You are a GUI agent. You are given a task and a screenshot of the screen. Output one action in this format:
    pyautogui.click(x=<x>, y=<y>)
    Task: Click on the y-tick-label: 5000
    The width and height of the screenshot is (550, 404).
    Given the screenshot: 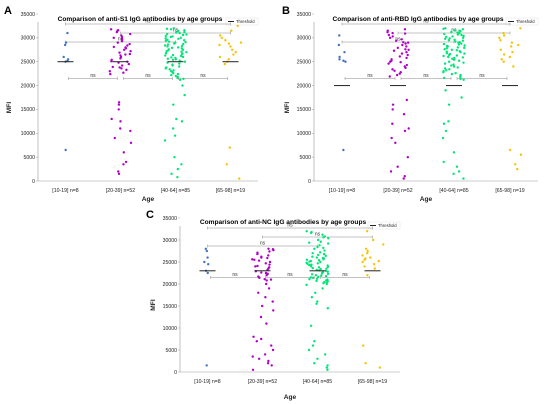 What is the action you would take?
    pyautogui.click(x=305, y=158)
    